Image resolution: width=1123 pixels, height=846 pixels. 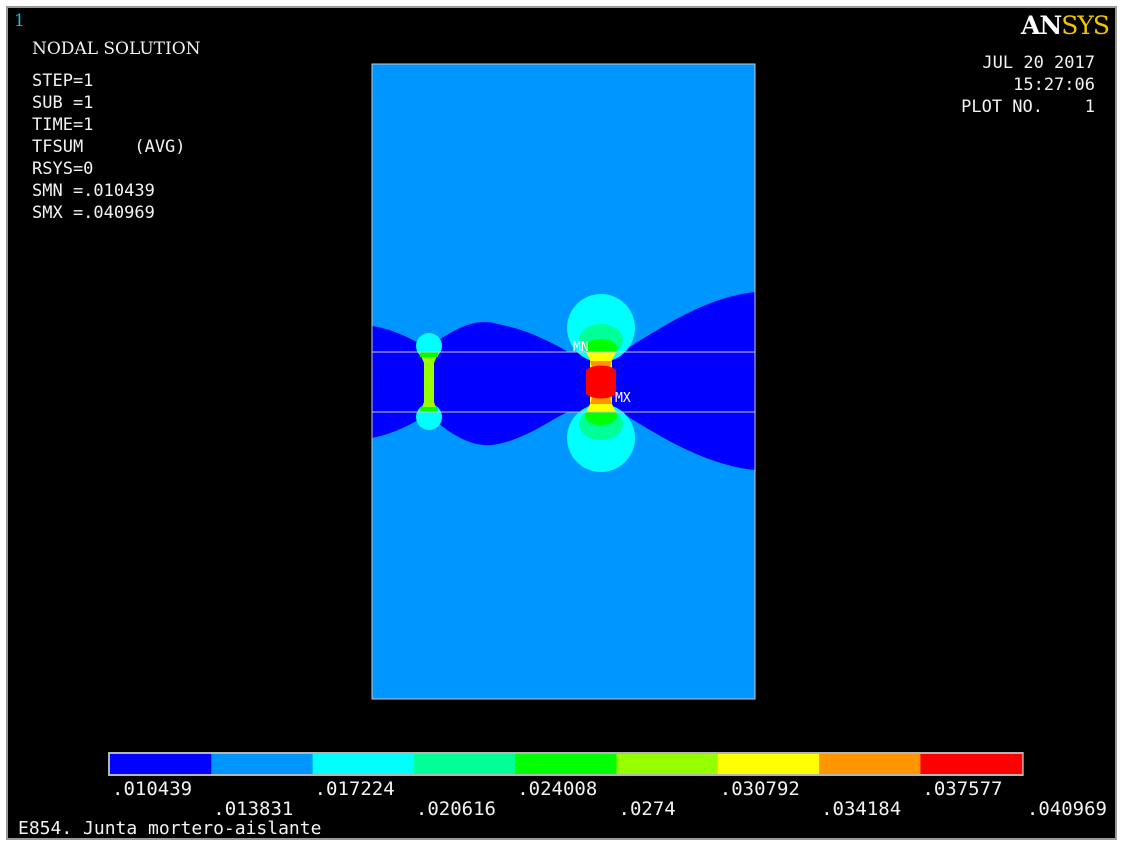 I want to click on plot-time: 15:27:06, so click(x=1054, y=85).